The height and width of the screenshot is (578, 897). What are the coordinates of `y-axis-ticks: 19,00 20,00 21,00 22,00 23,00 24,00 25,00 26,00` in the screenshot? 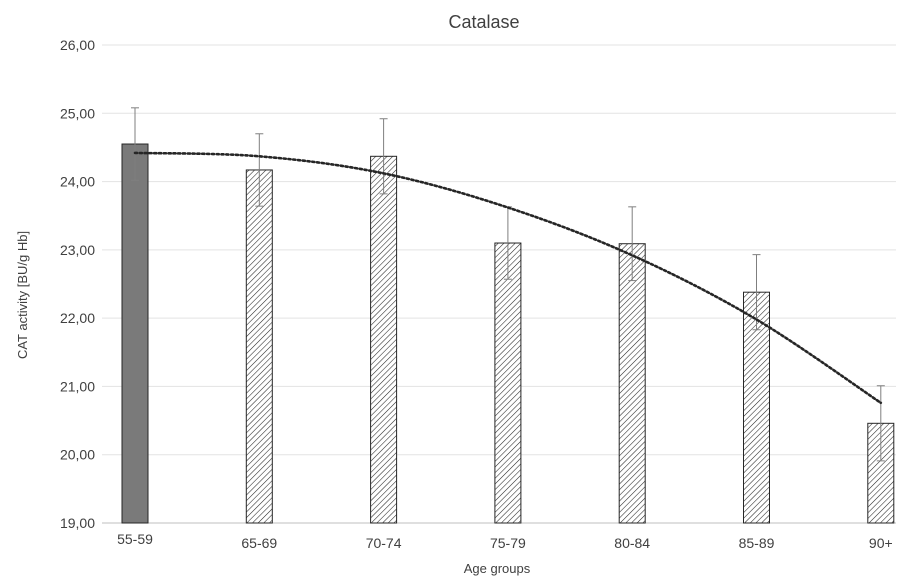 It's located at (77, 284).